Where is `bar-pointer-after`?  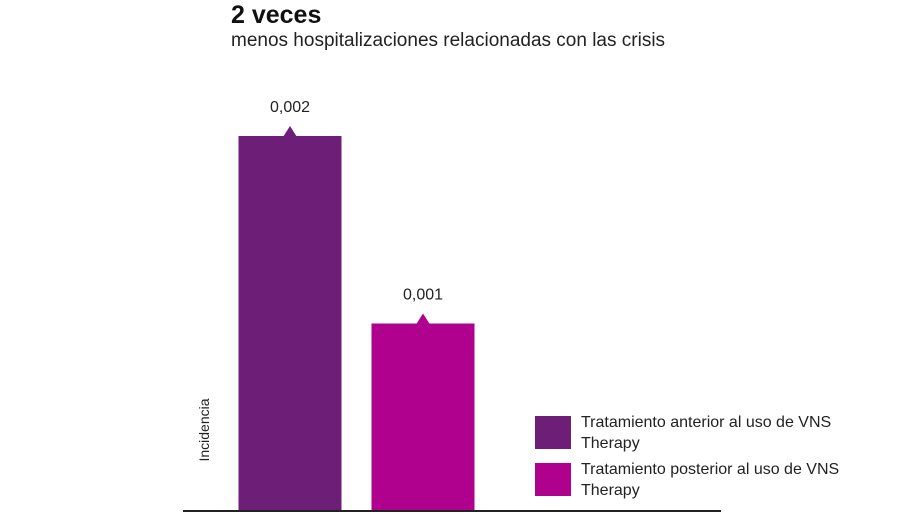 bar-pointer-after is located at coordinates (423, 319).